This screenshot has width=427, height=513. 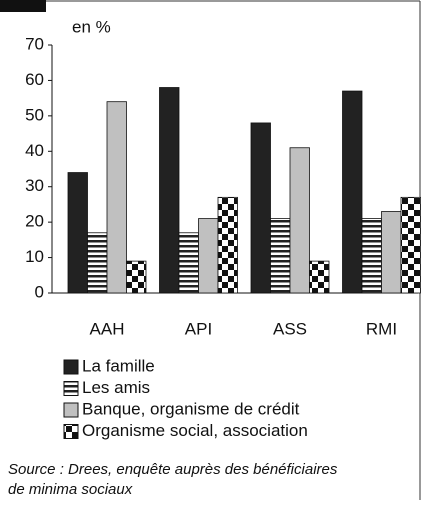 What do you see at coordinates (70, 489) in the screenshot?
I see `source: de minima sociaux` at bounding box center [70, 489].